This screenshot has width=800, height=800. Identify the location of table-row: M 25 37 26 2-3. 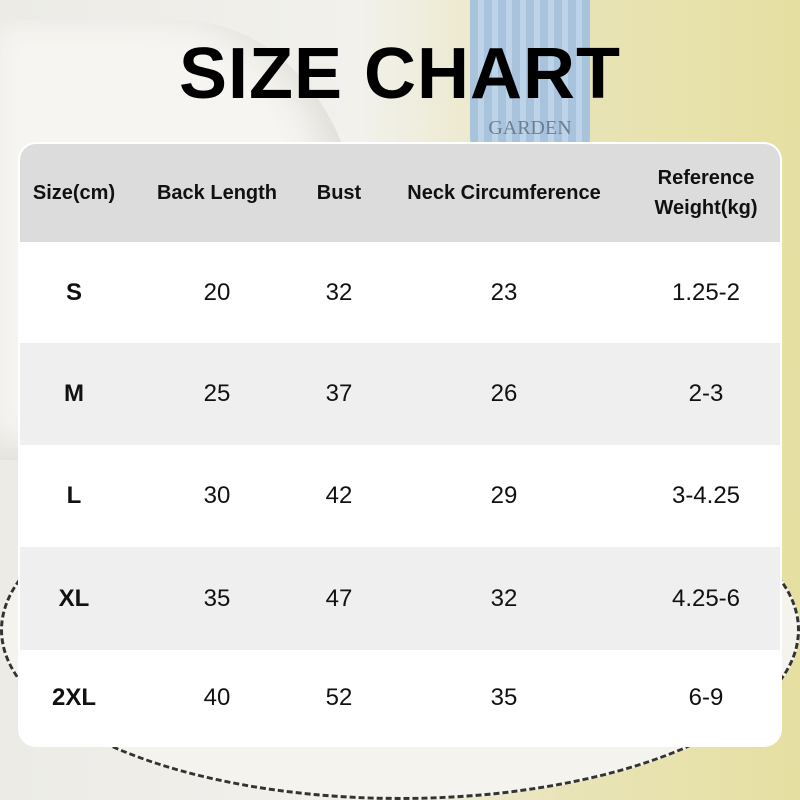
(400, 394).